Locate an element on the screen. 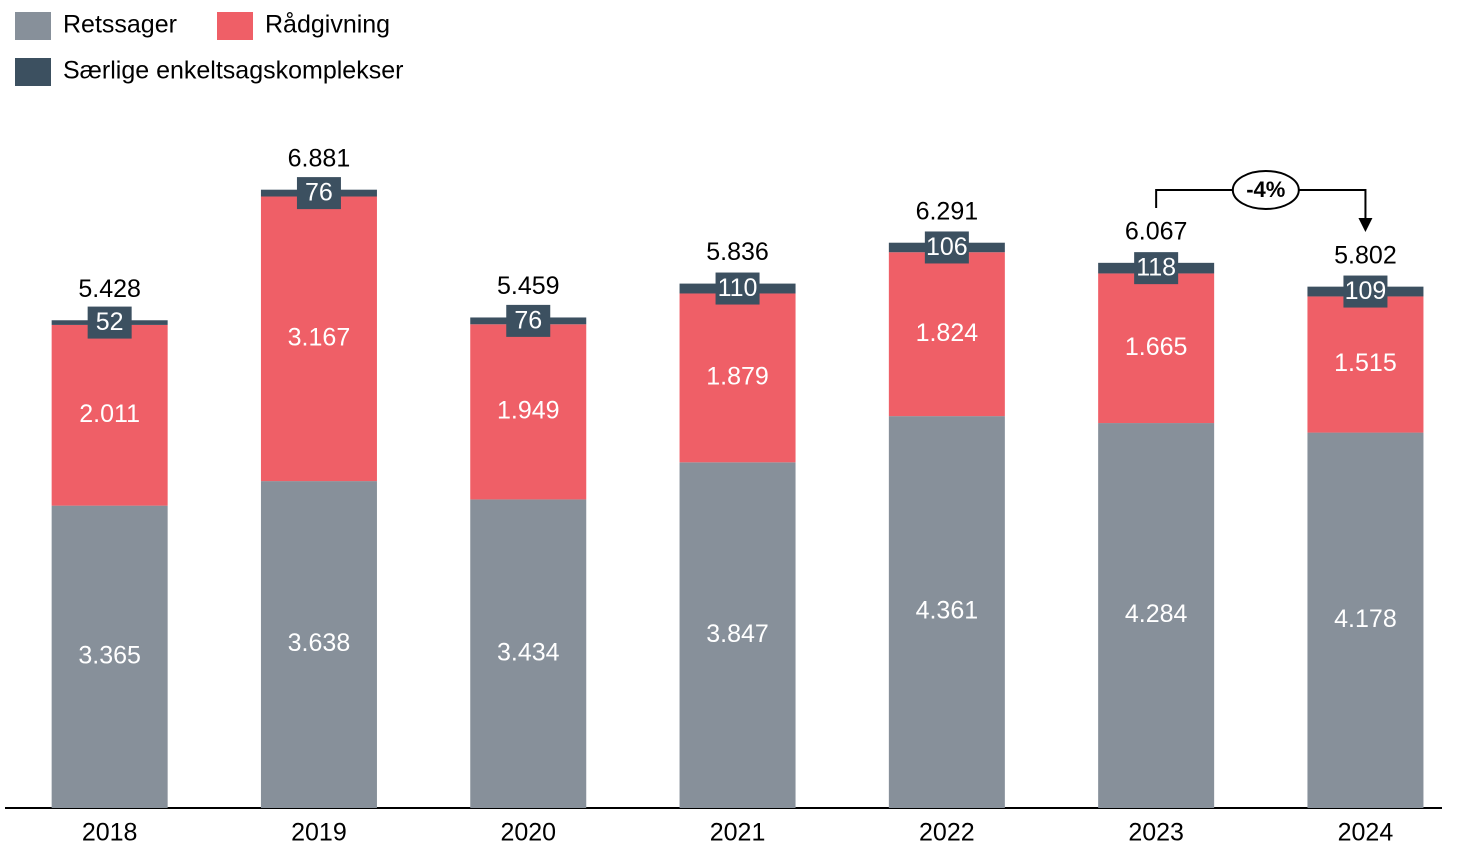  x-tick-label: 2020 is located at coordinates (528, 832).